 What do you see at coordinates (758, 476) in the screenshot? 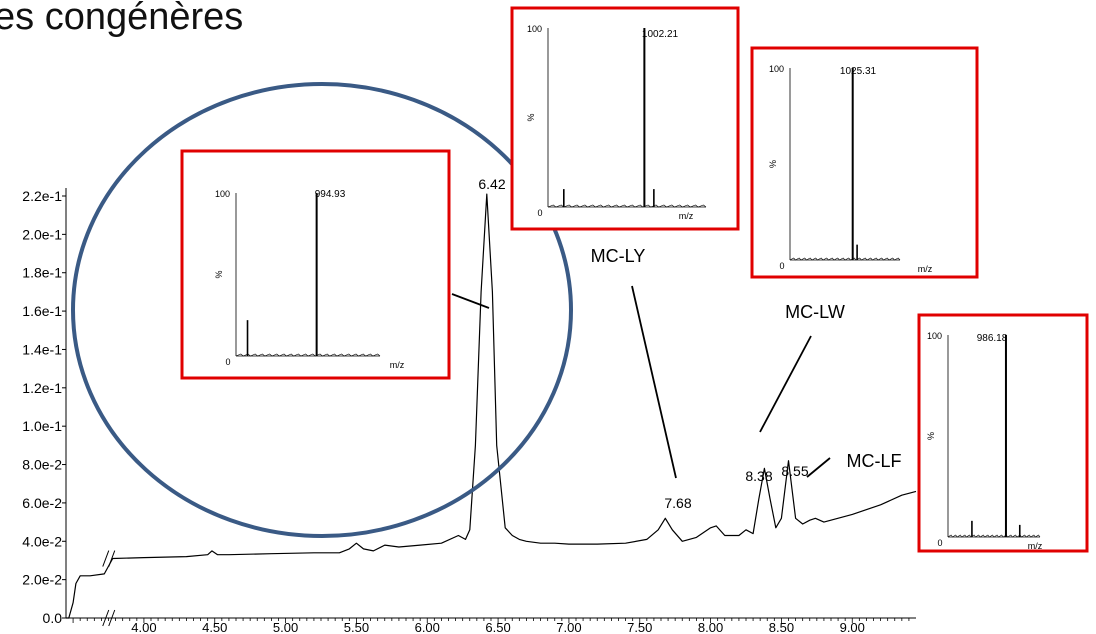
I see `peak-label: 8.38` at bounding box center [758, 476].